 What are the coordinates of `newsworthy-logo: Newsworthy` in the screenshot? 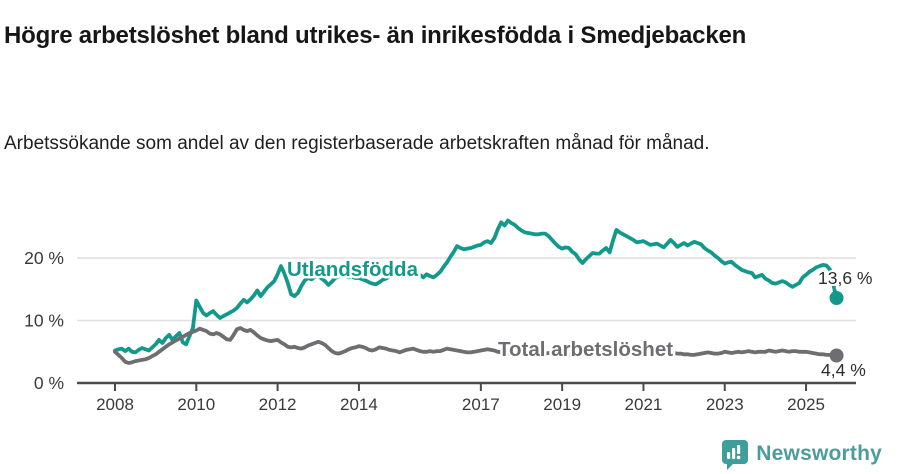 It's located at (801, 454).